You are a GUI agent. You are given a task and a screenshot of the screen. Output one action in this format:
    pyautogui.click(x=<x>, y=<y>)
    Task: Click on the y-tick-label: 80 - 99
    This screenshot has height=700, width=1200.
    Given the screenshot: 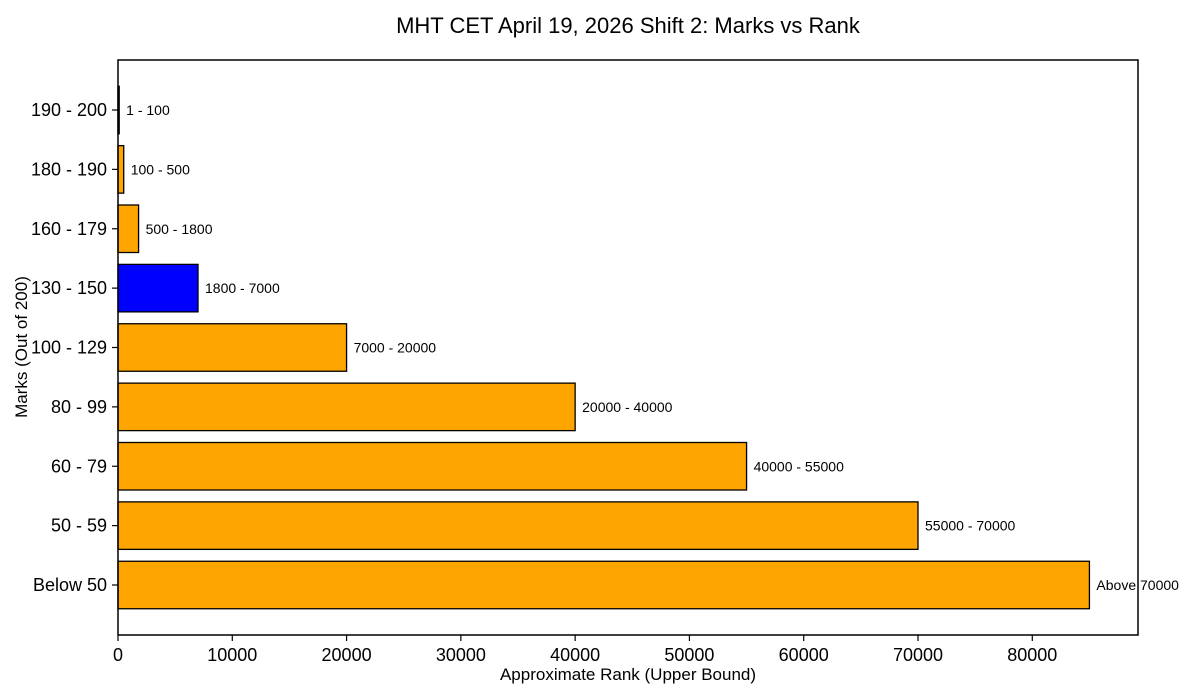 What is the action you would take?
    pyautogui.click(x=79, y=407)
    